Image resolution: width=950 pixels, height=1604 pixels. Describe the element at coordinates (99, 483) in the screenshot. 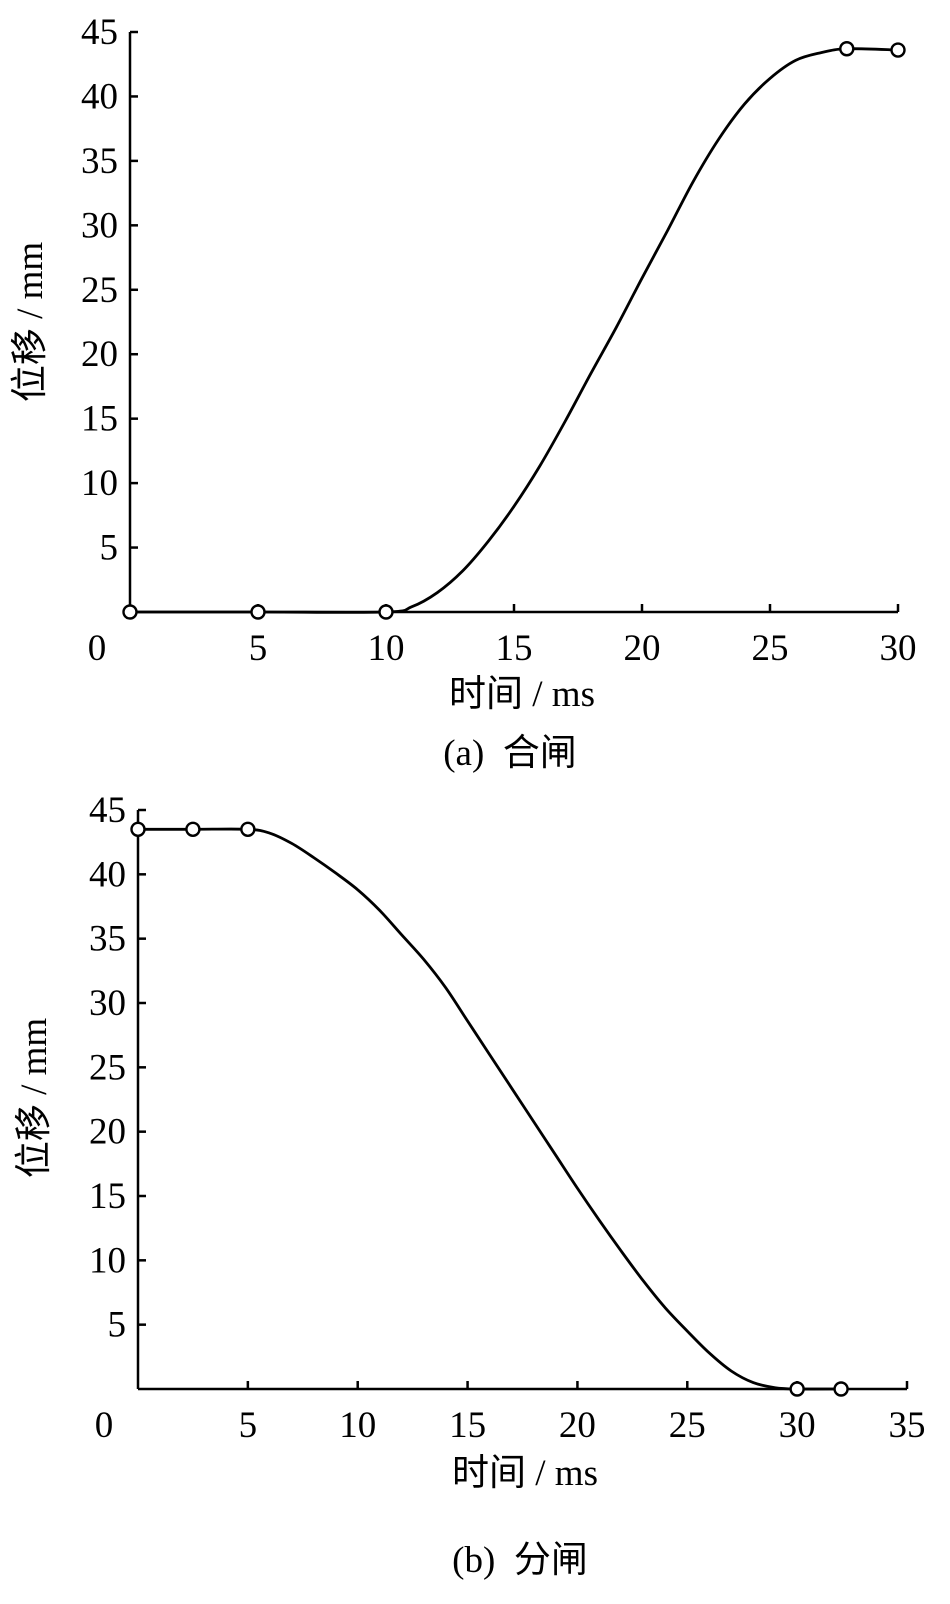

I see `chart-a-y-tick-label: 10` at that location.